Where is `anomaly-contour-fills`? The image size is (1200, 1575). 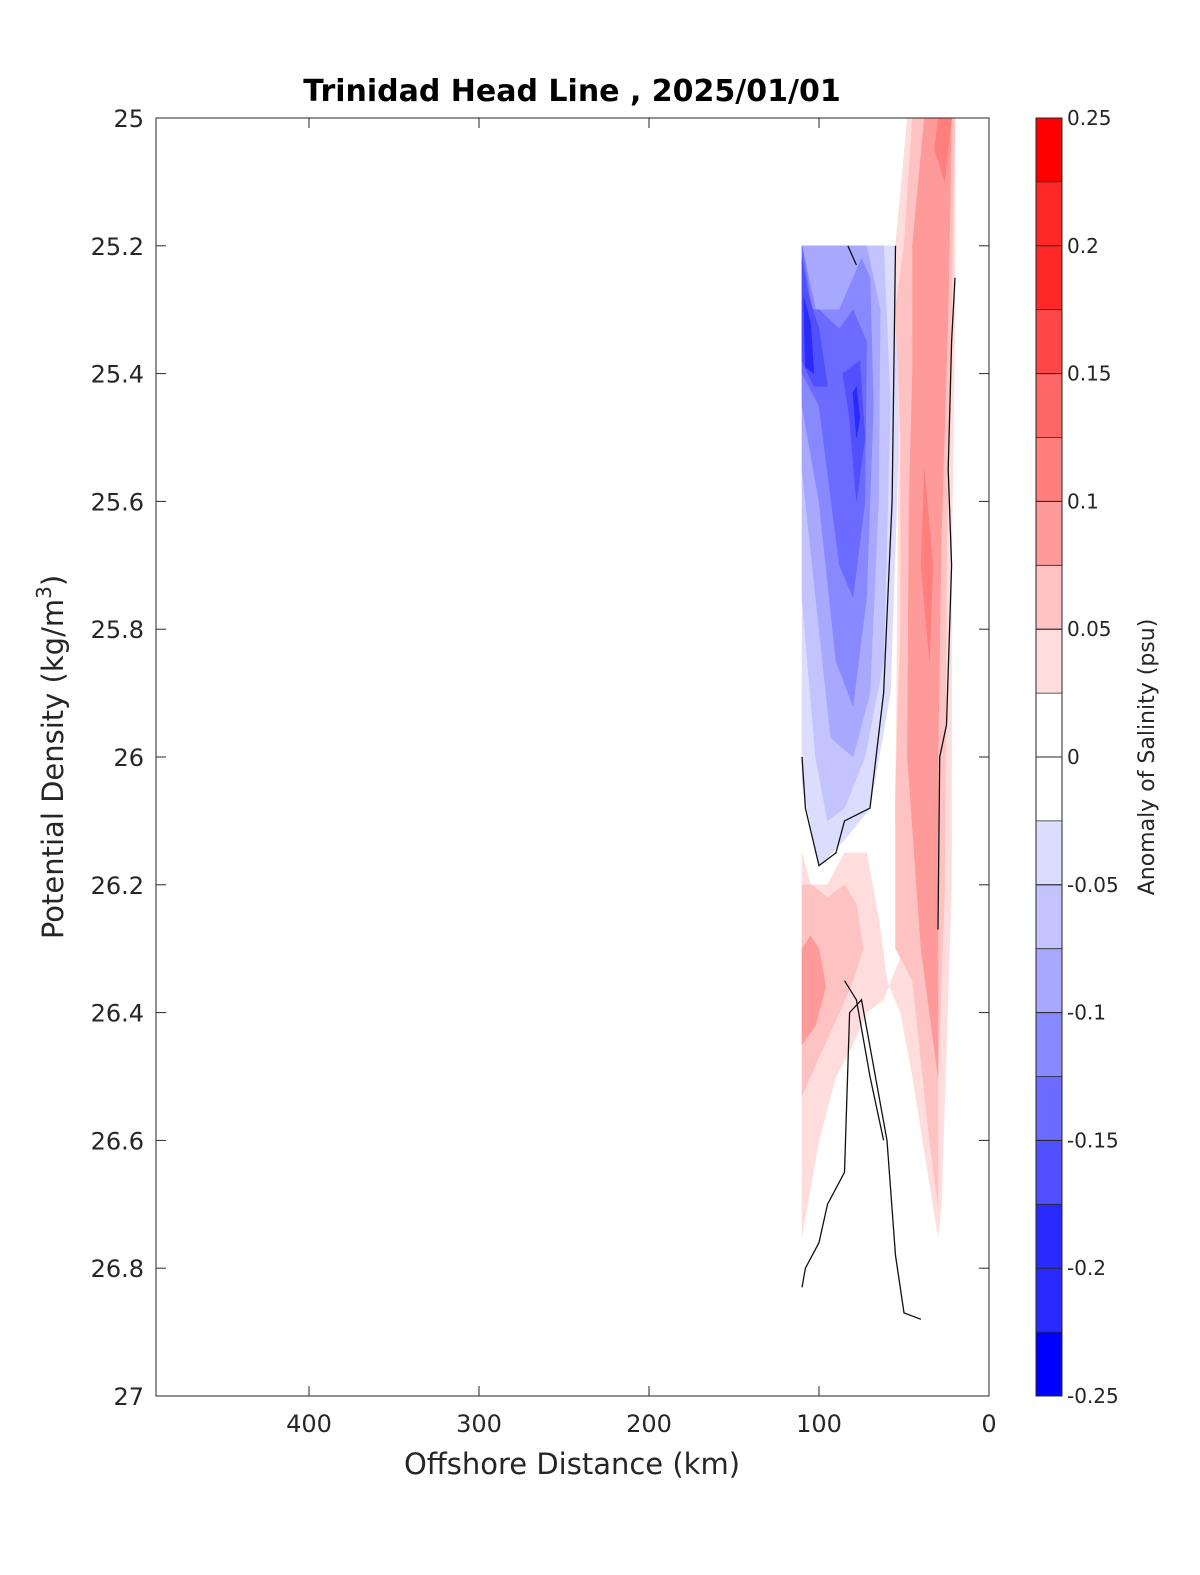 anomaly-contour-fills is located at coordinates (878, 677).